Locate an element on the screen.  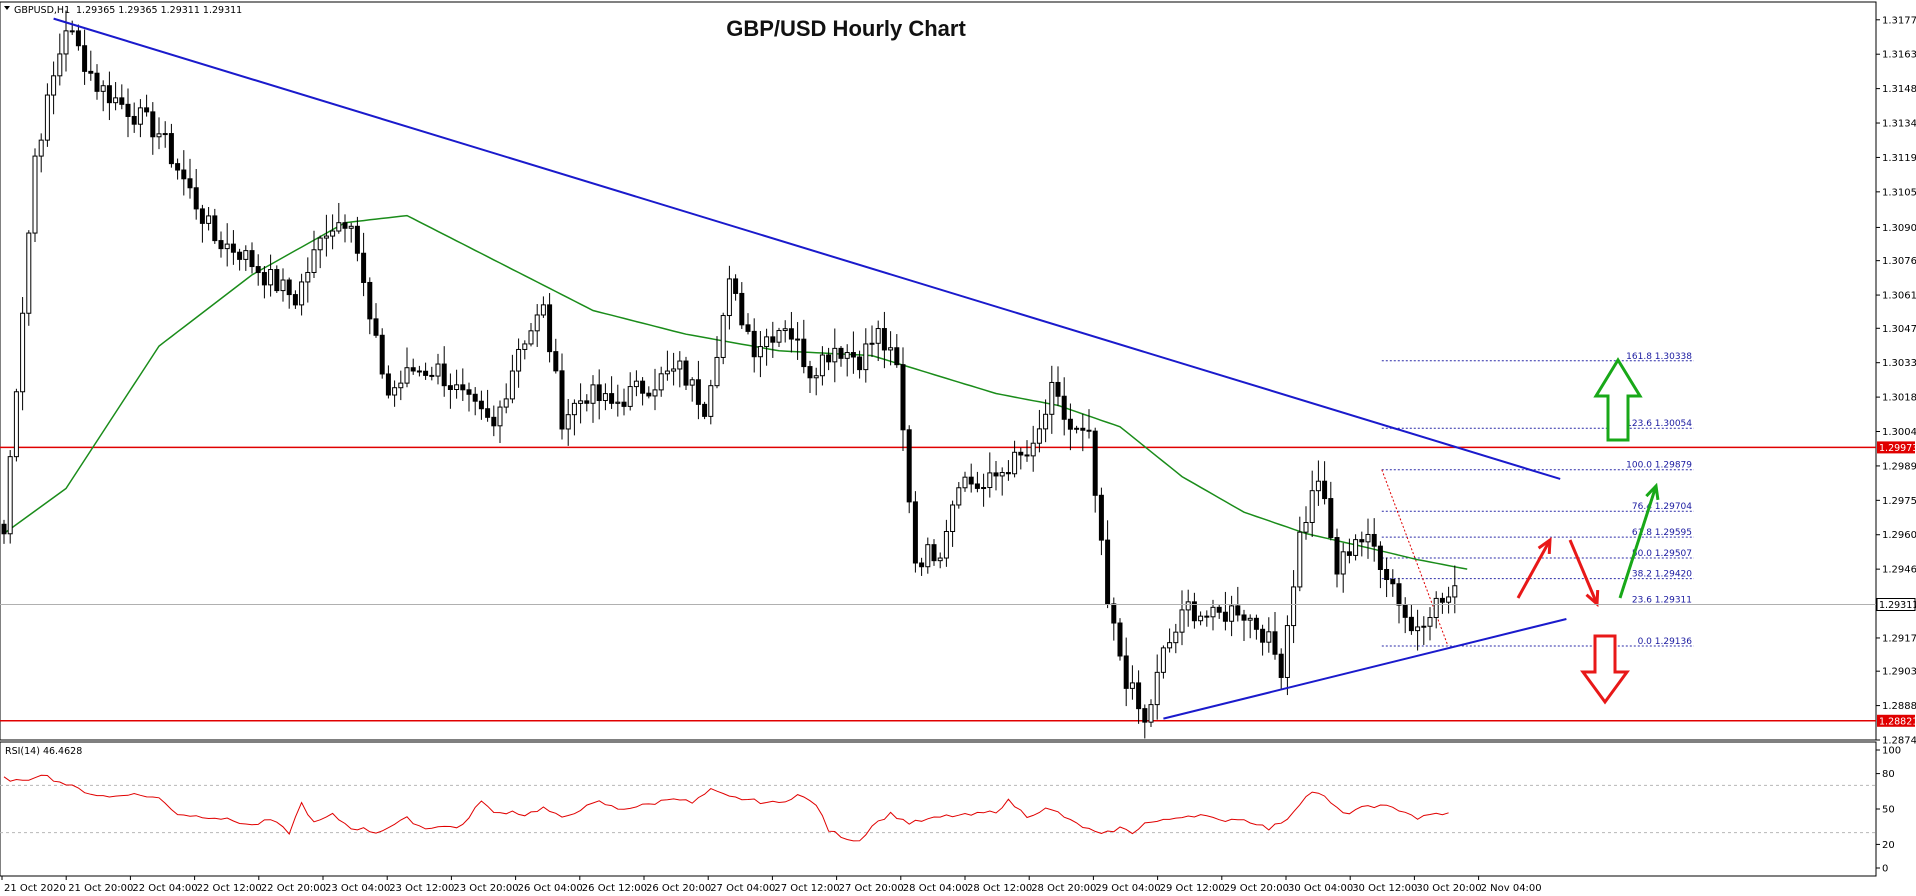
support-price-label: 1.28821 is located at coordinates (1897, 721).